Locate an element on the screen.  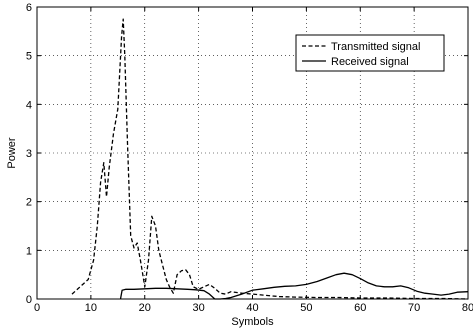
x-tick-label: 0 is located at coordinates (37, 308).